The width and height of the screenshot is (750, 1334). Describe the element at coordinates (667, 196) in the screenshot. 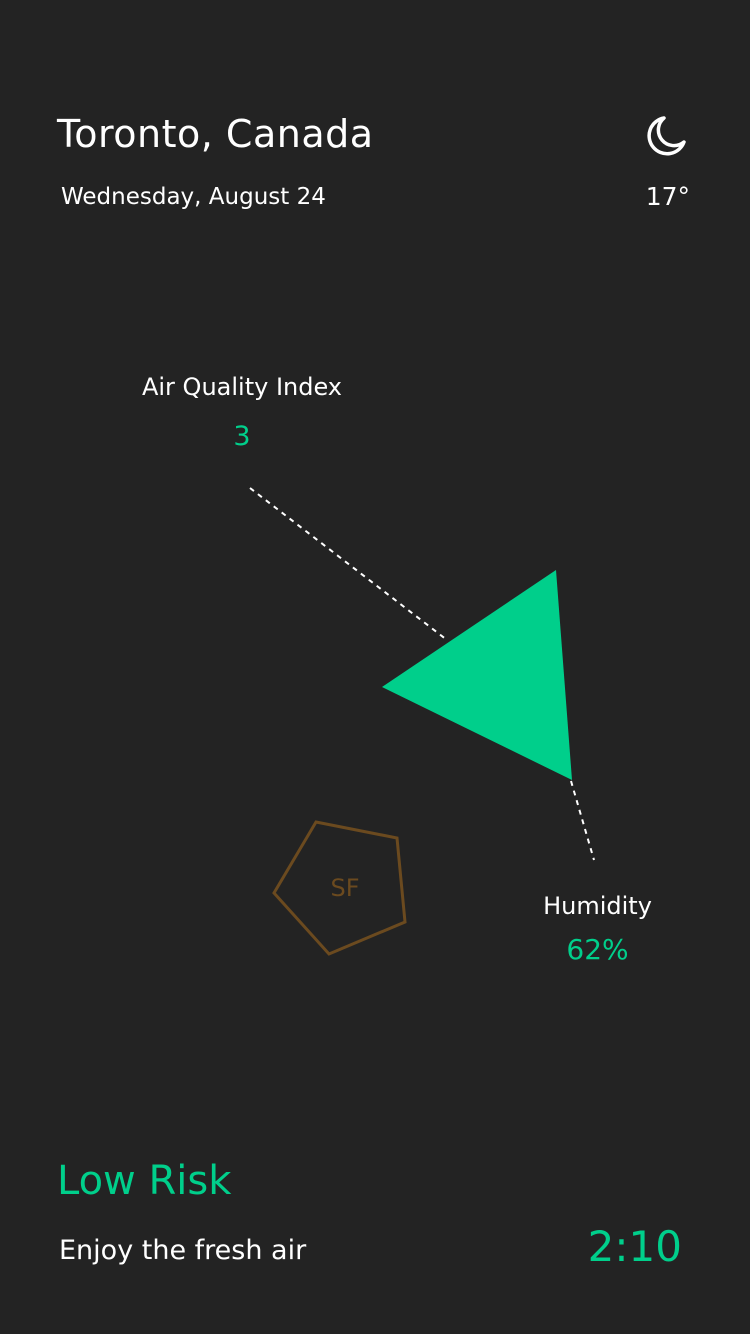

I see `temperature-label: 17°` at that location.